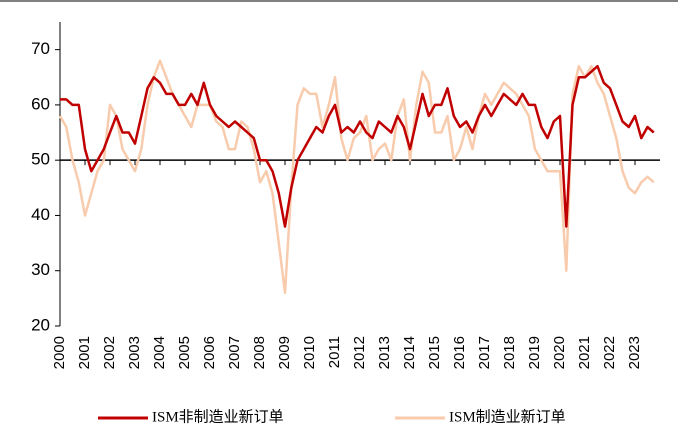  What do you see at coordinates (109, 352) in the screenshot?
I see `x-tick-label: 2002` at bounding box center [109, 352].